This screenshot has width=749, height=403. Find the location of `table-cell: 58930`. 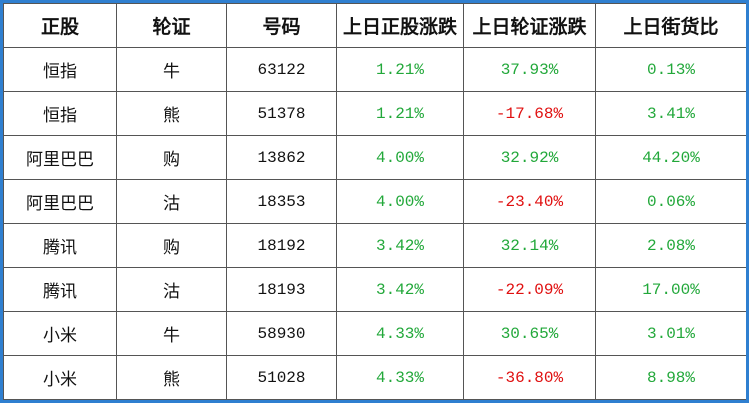

table-cell: 58930 is located at coordinates (281, 333).